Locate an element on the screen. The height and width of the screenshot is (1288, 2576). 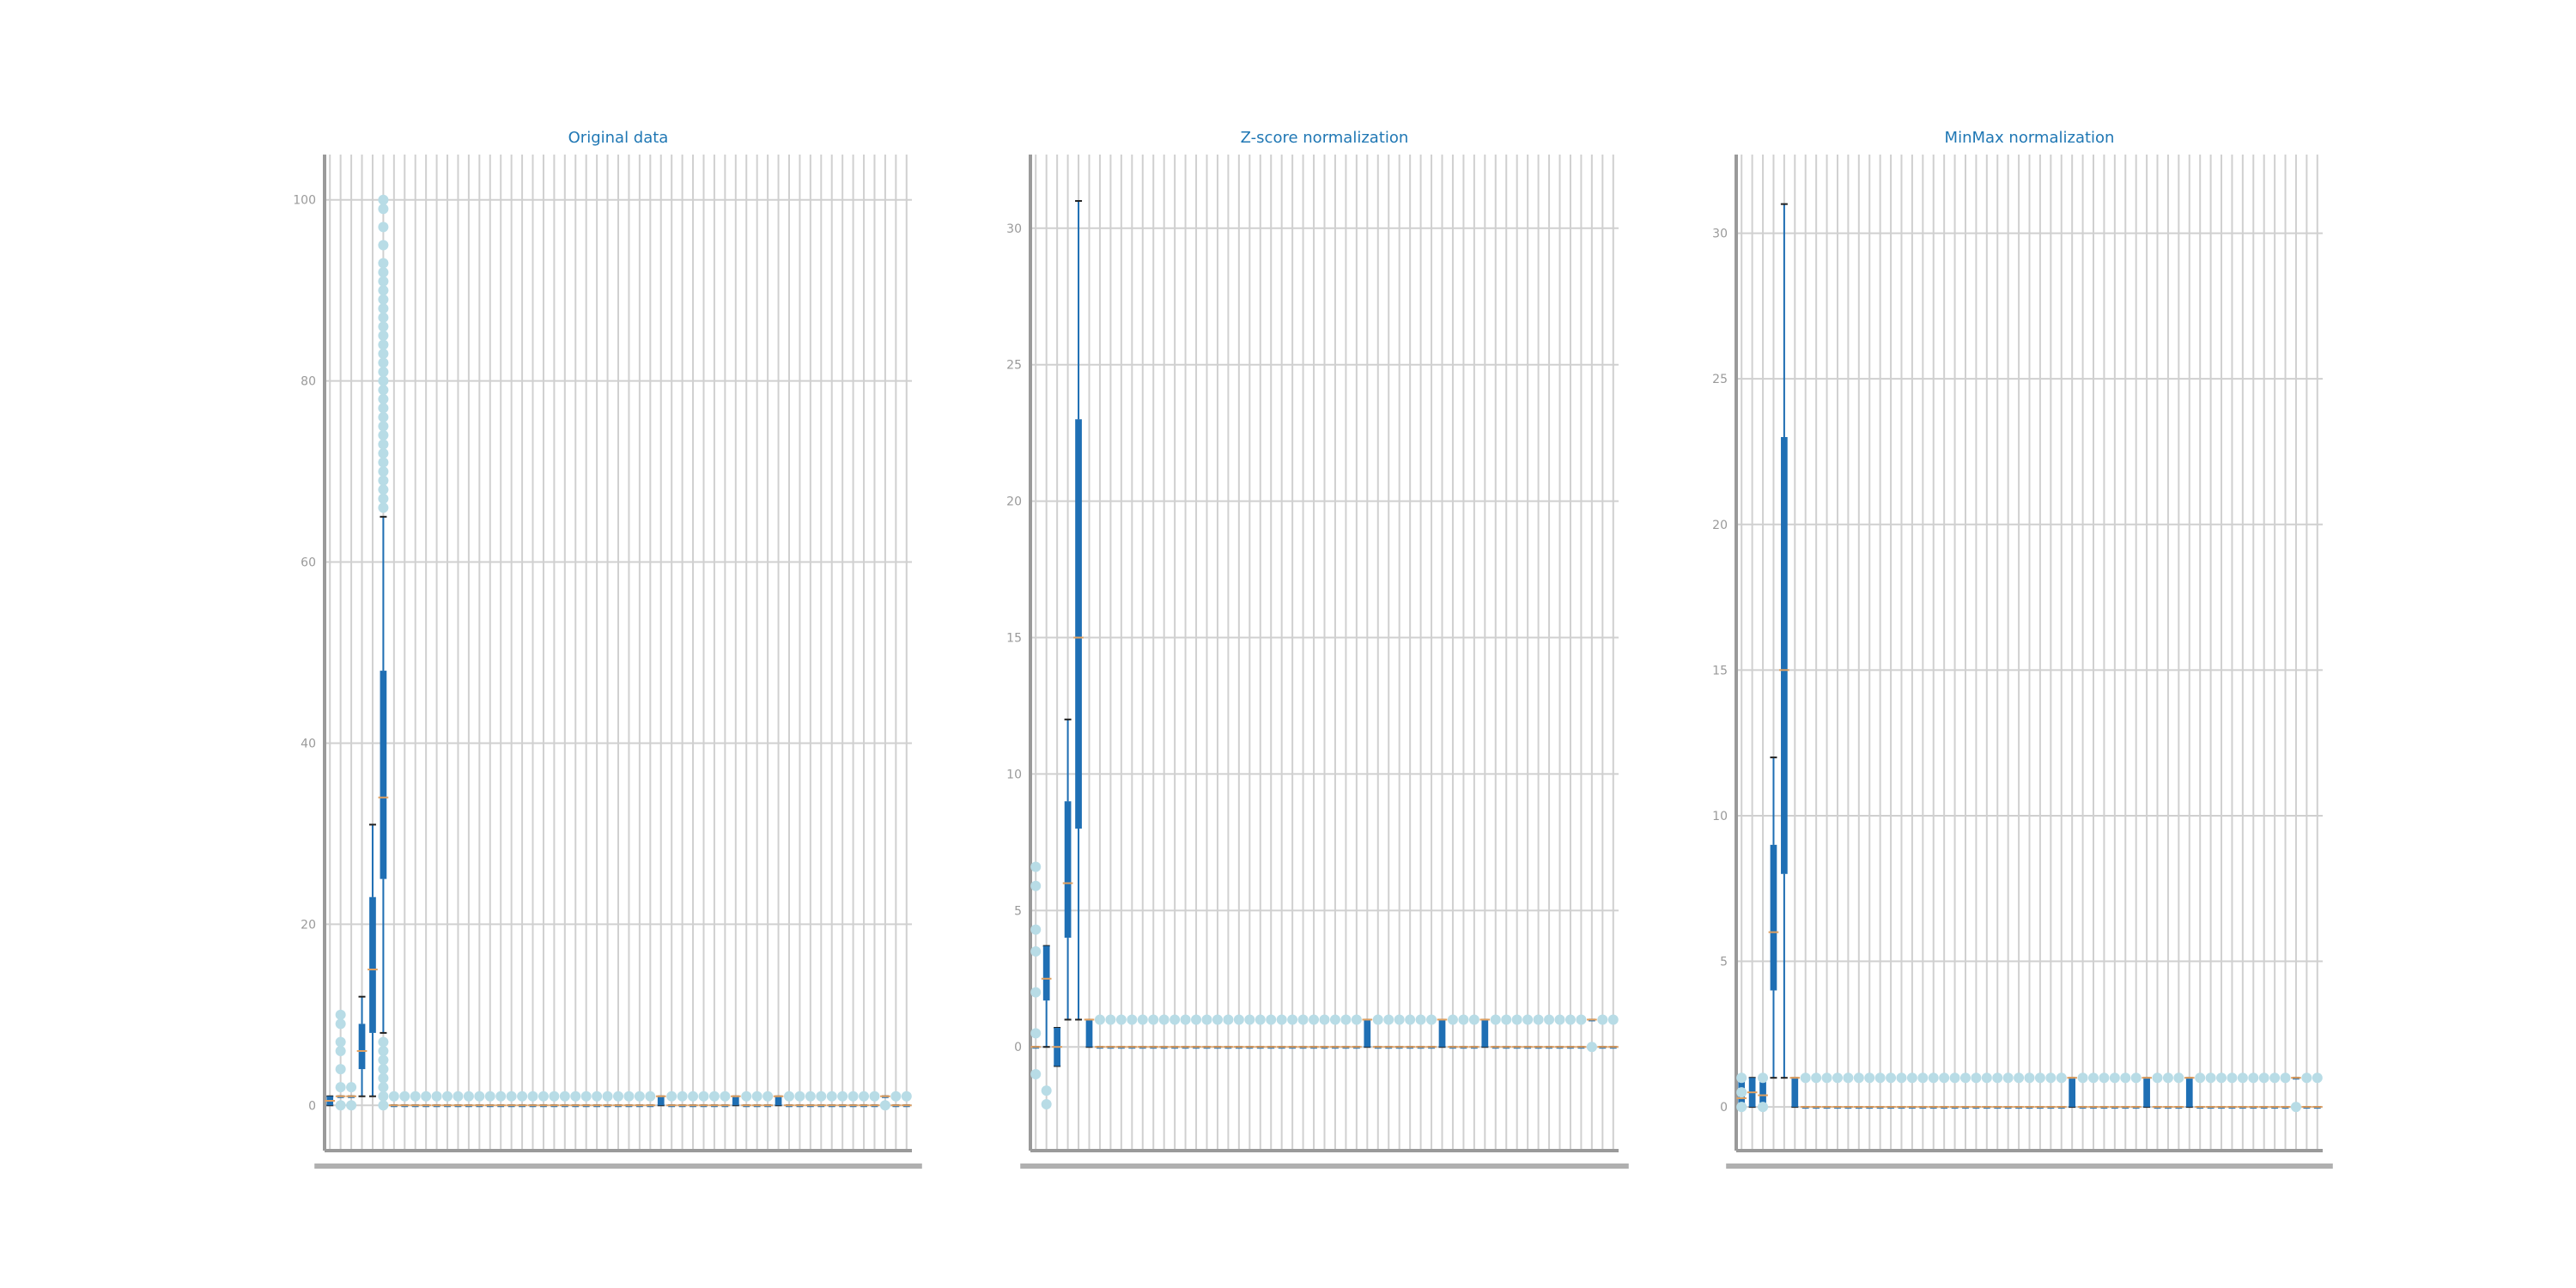
y-tick-label: 5 is located at coordinates (1724, 962).